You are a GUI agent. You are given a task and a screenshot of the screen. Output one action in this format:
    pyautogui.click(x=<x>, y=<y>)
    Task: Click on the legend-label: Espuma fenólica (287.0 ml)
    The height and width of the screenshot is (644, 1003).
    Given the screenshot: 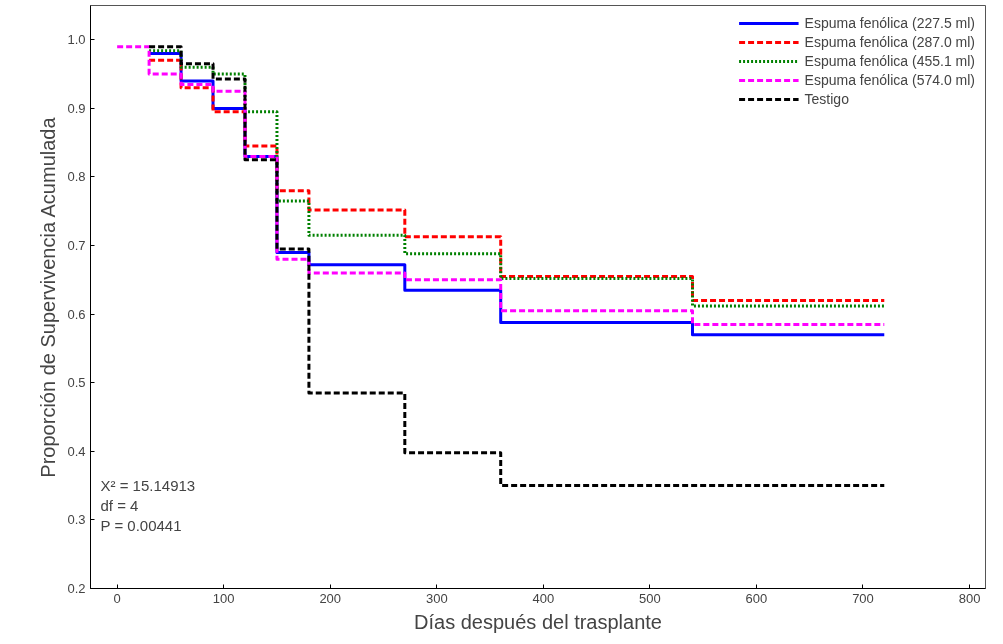 What is the action you would take?
    pyautogui.click(x=889, y=42)
    